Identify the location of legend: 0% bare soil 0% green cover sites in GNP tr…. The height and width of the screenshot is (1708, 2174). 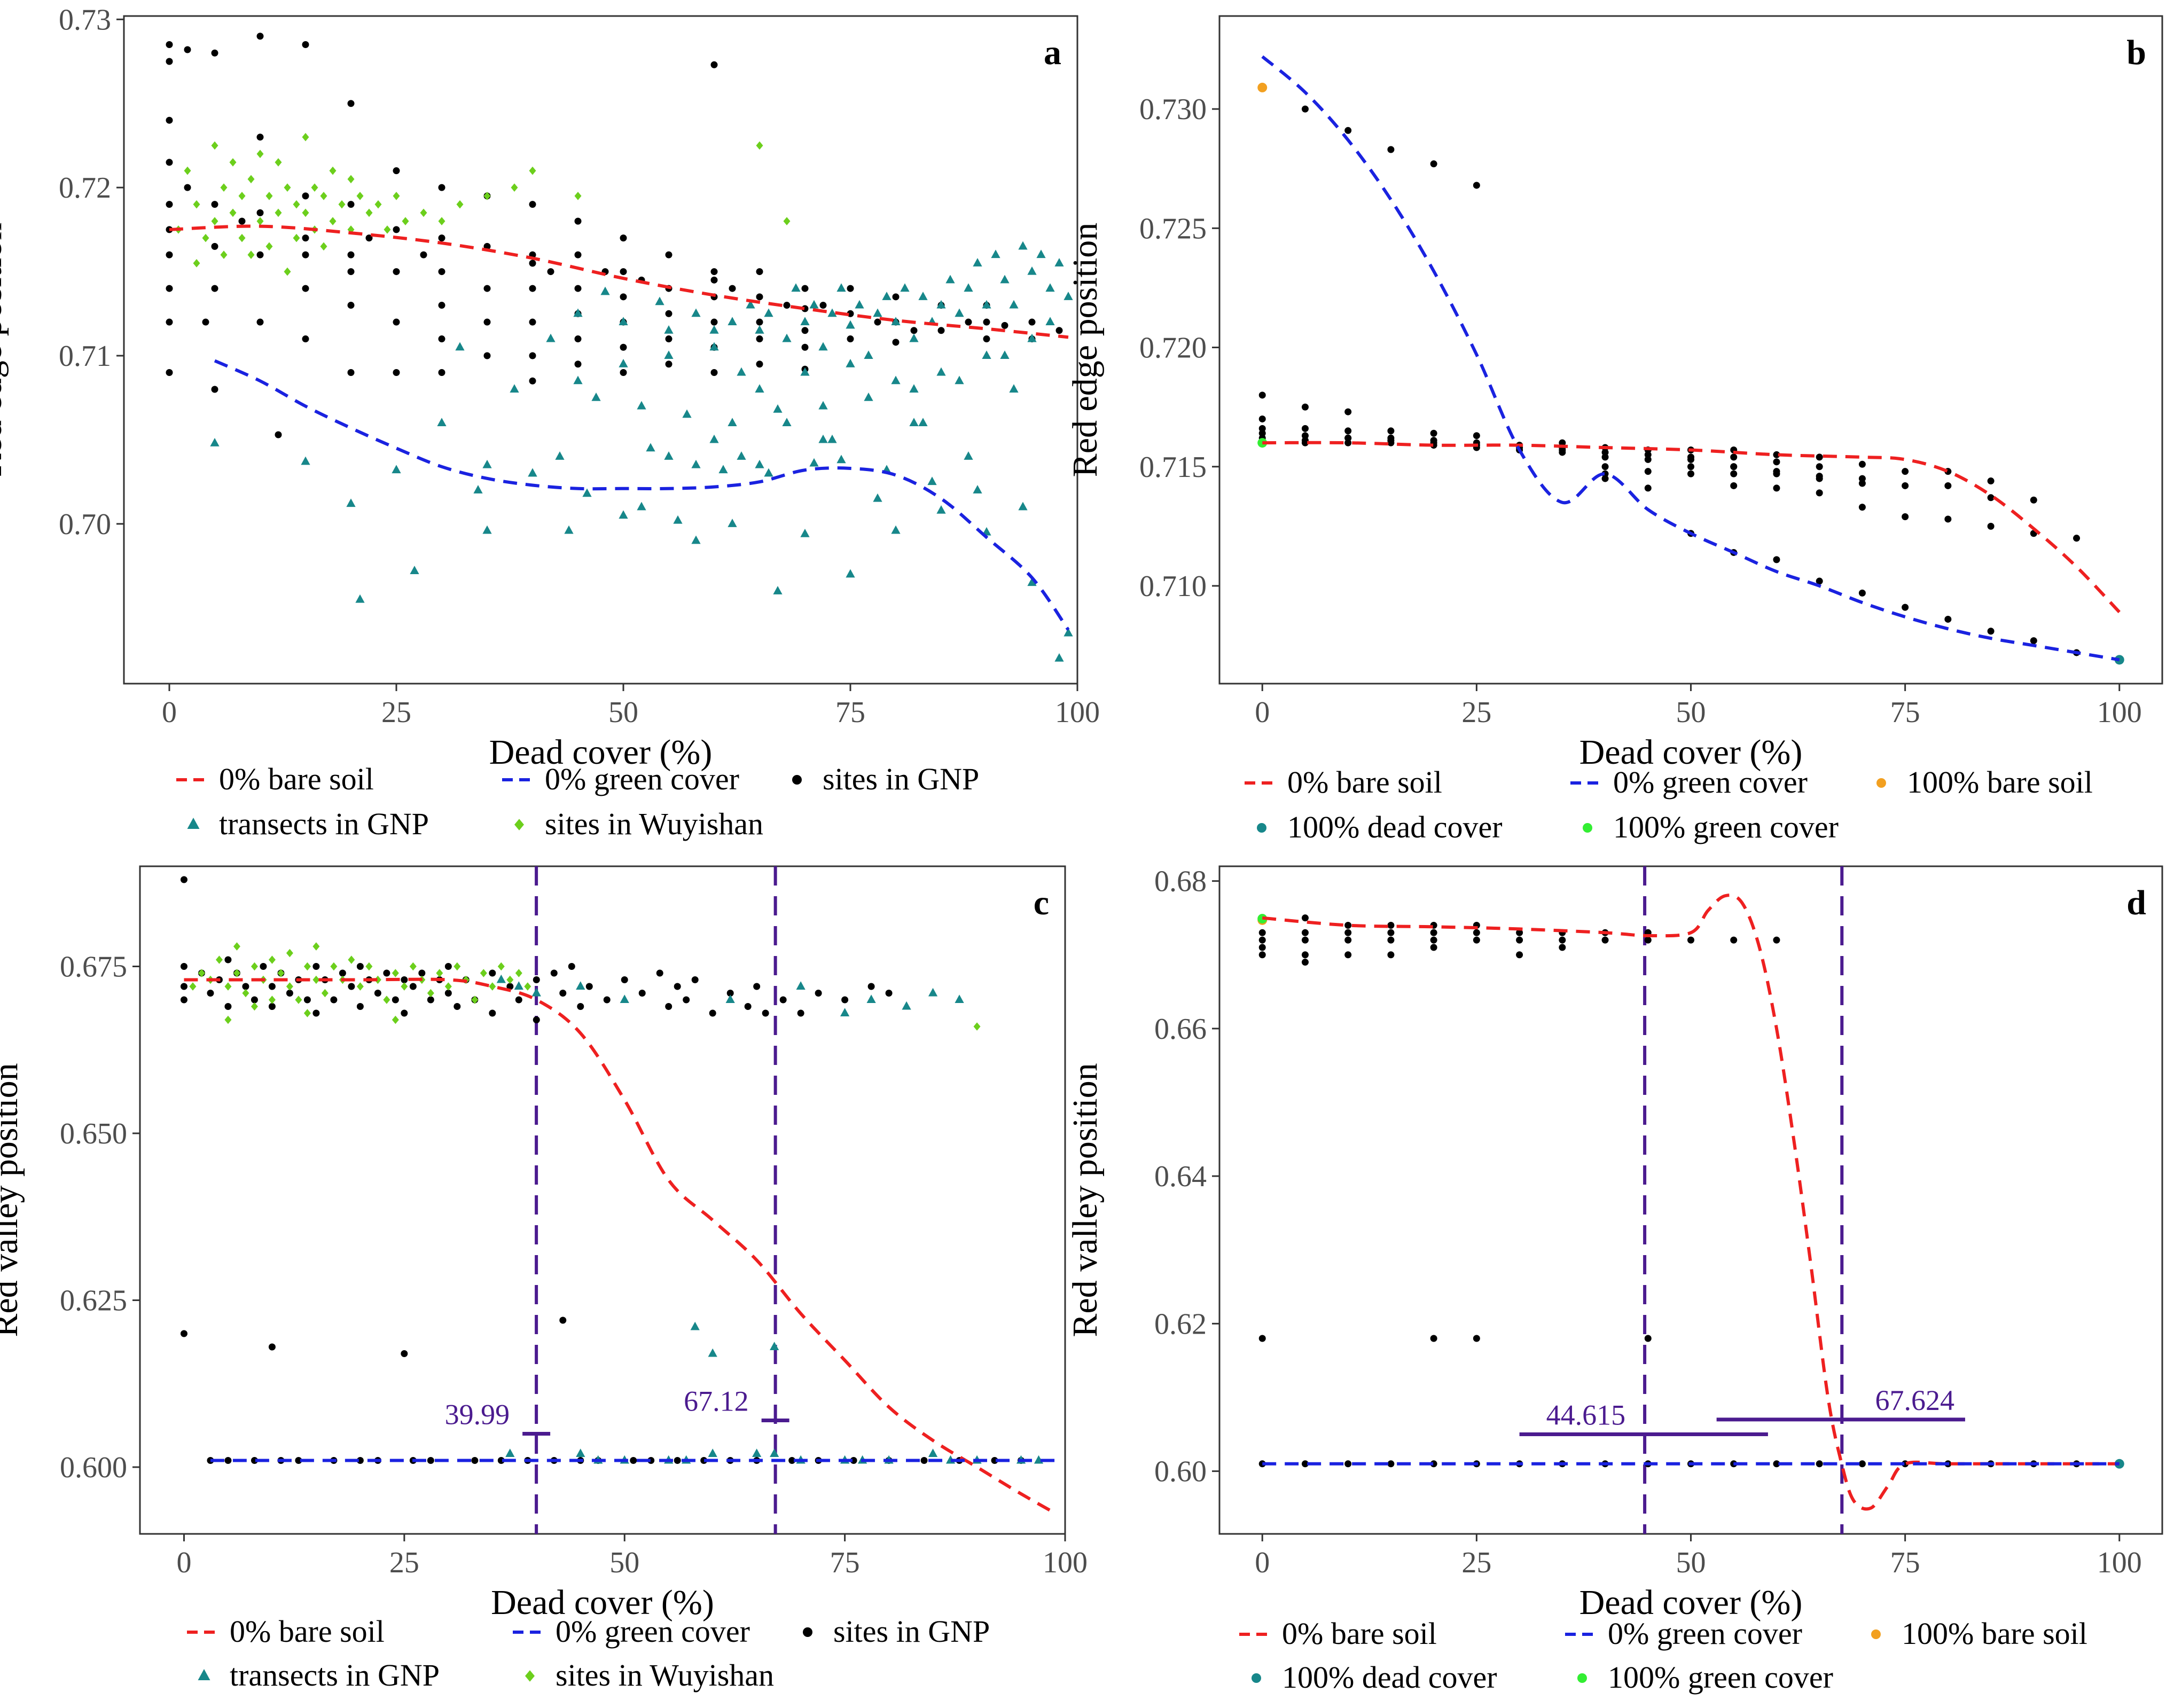
(577, 801).